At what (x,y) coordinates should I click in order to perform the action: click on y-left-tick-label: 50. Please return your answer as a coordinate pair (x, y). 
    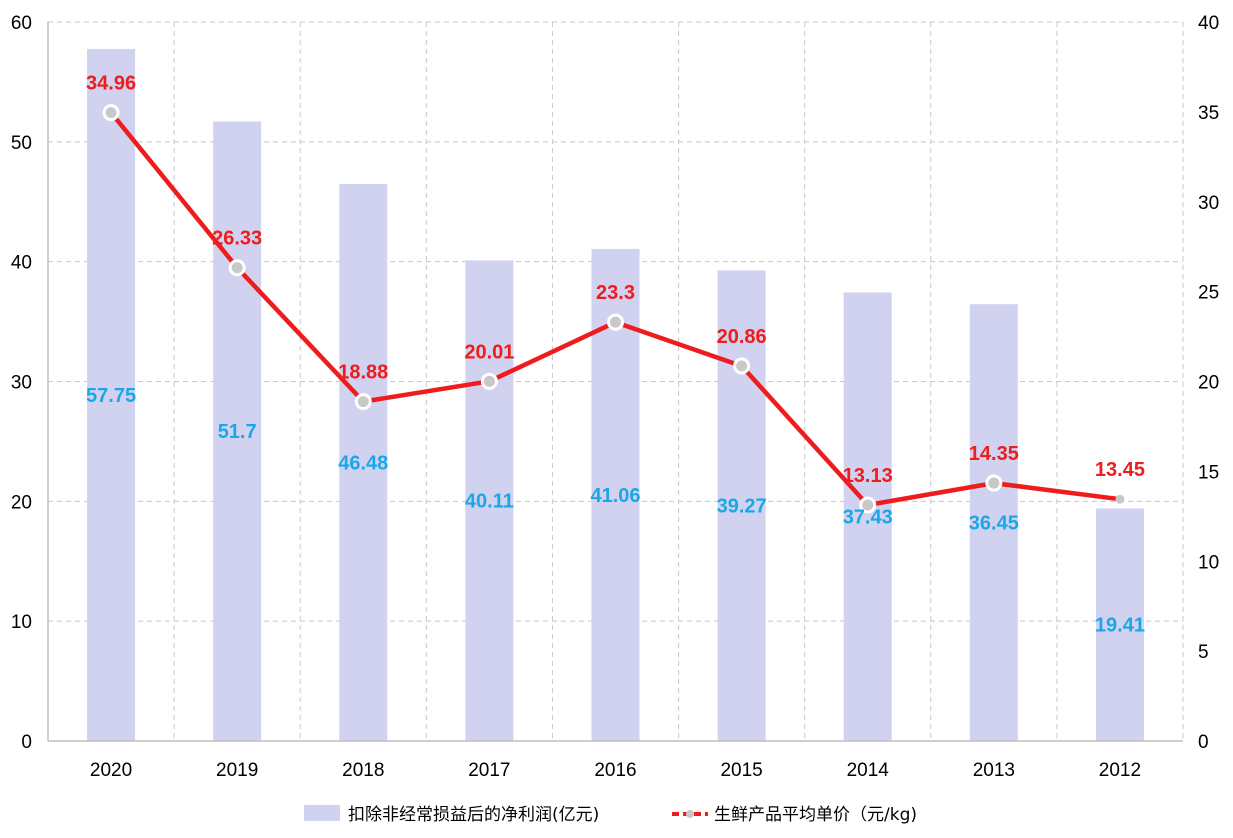
    Looking at the image, I should click on (21, 143).